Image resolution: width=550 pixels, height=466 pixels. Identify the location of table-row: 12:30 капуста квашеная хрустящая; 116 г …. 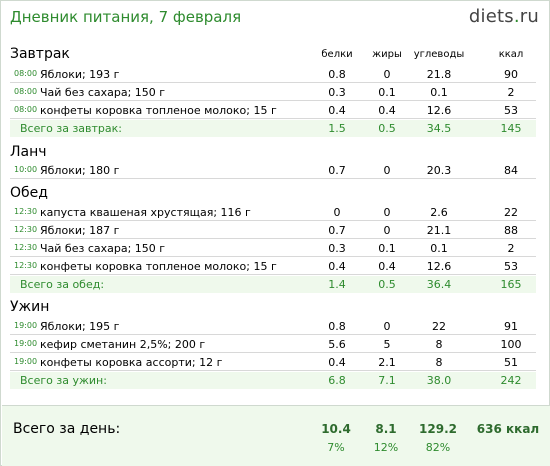
(273, 212).